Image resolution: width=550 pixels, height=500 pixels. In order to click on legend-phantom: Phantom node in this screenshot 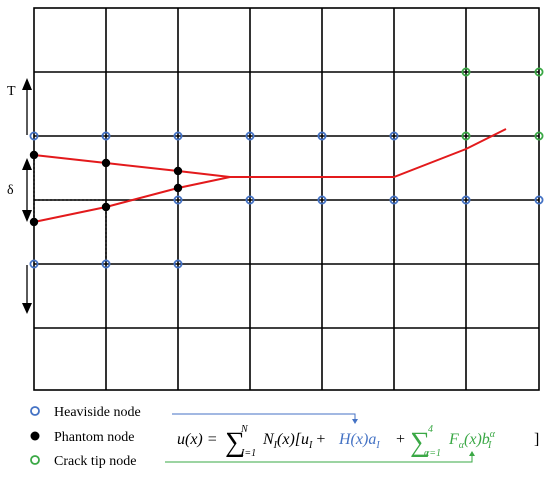, I will do `click(94, 437)`.